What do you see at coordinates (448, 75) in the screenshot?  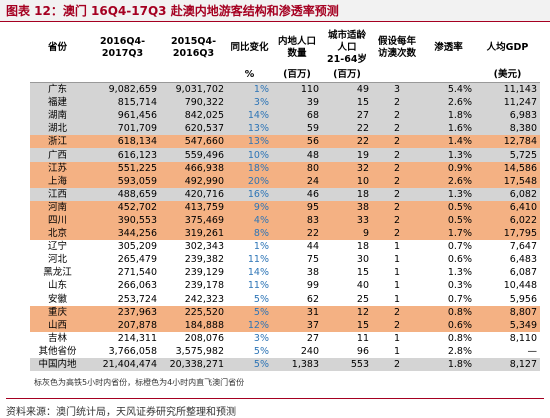 I see `column-unit` at bounding box center [448, 75].